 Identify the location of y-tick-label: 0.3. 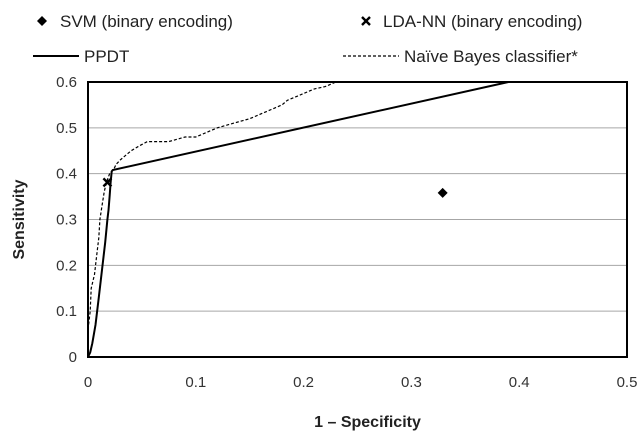
(66, 220).